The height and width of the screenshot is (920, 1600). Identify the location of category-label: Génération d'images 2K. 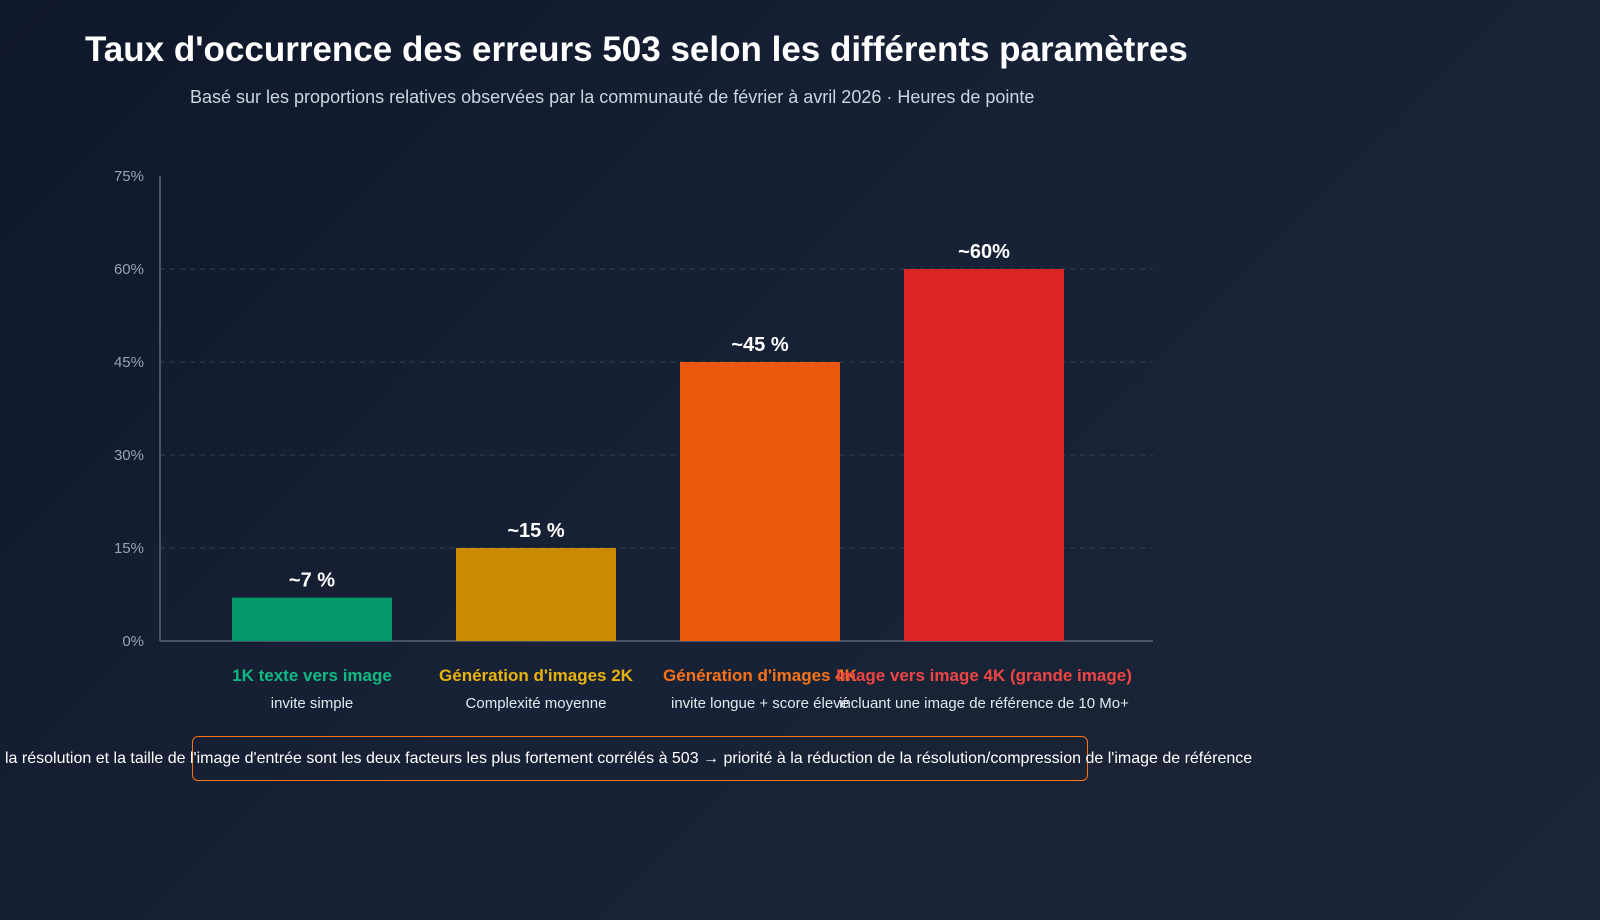
(536, 675).